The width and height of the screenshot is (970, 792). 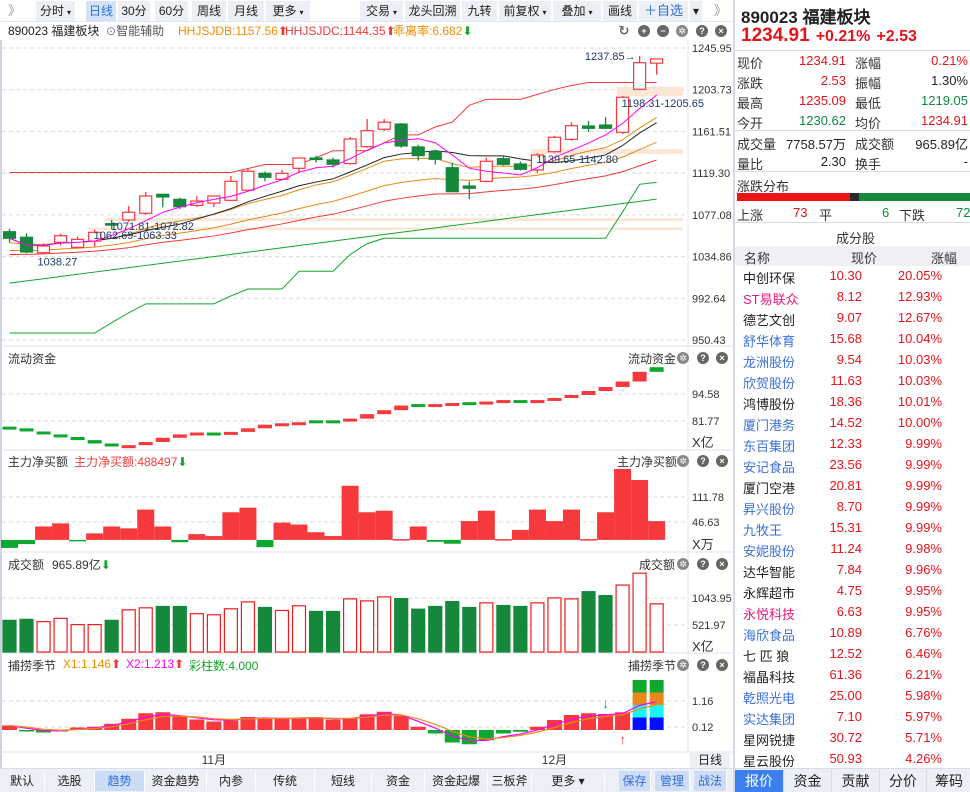 What do you see at coordinates (769, 761) in the screenshot?
I see `stock-name: 星云股份` at bounding box center [769, 761].